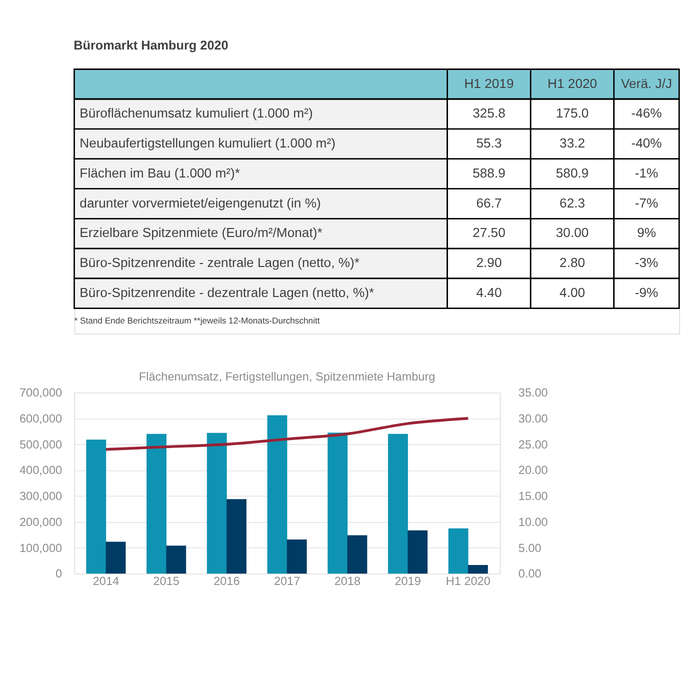  Describe the element at coordinates (489, 262) in the screenshot. I see `text: 2.90` at that location.